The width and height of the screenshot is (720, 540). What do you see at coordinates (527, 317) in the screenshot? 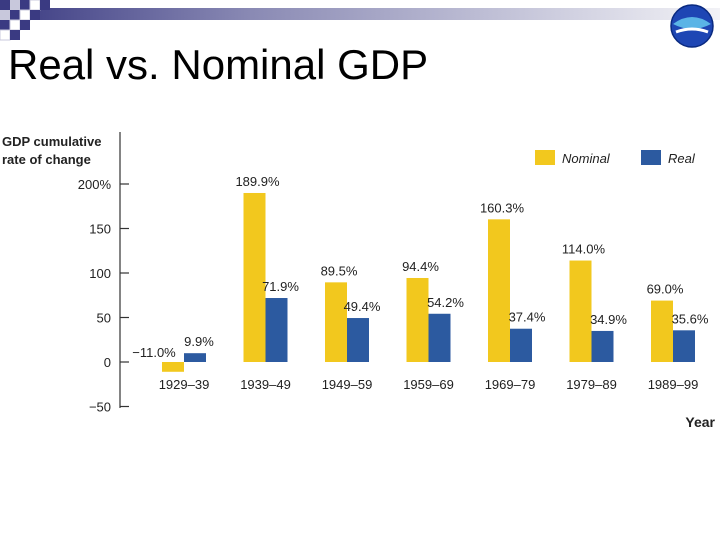
I see `data-label-real: 37.4%` at bounding box center [527, 317].